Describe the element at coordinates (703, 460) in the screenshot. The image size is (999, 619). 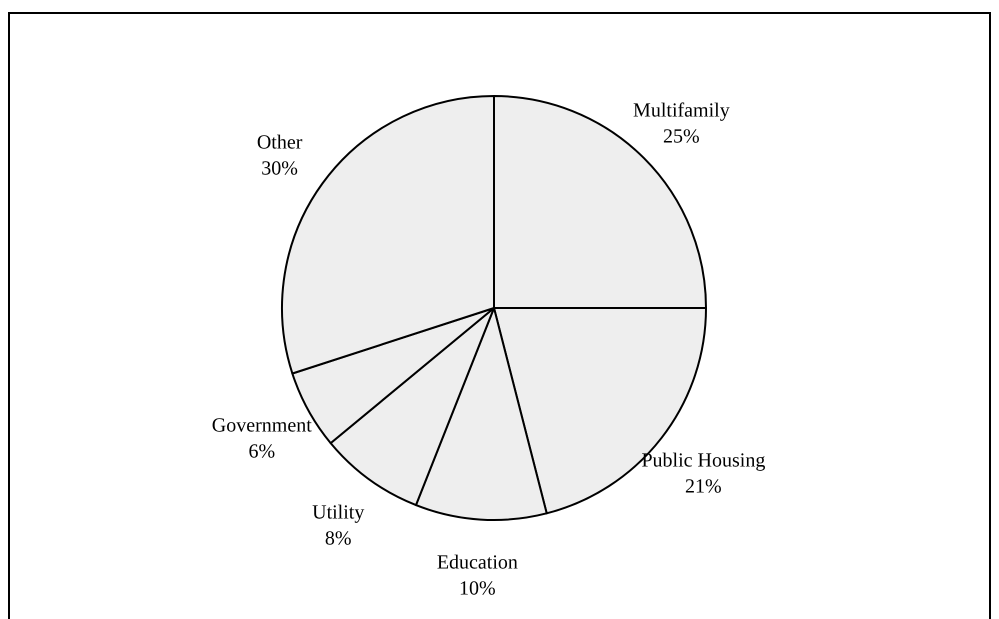
I see `slice-label: Public Housing` at that location.